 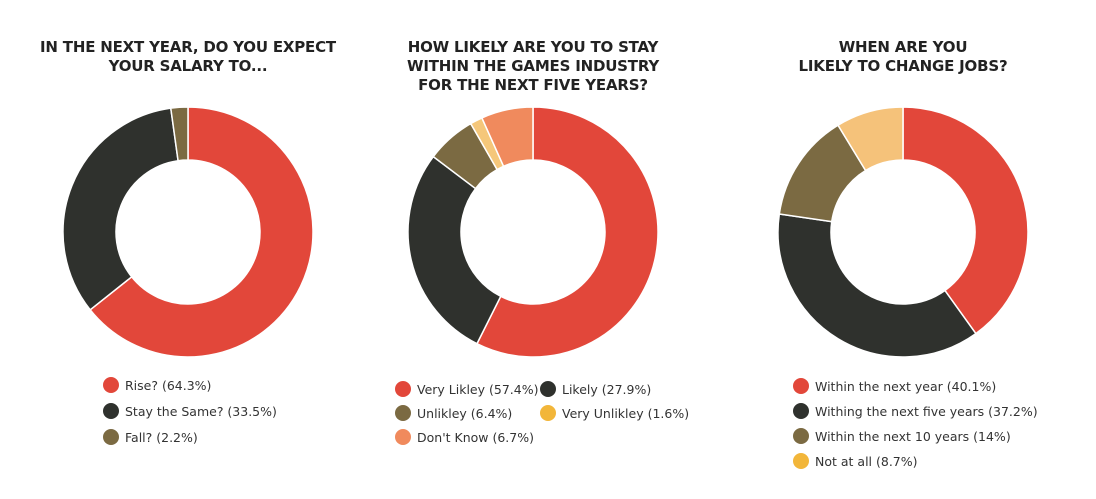 I want to click on legend-item: Rise? (64.3%), so click(x=157, y=385).